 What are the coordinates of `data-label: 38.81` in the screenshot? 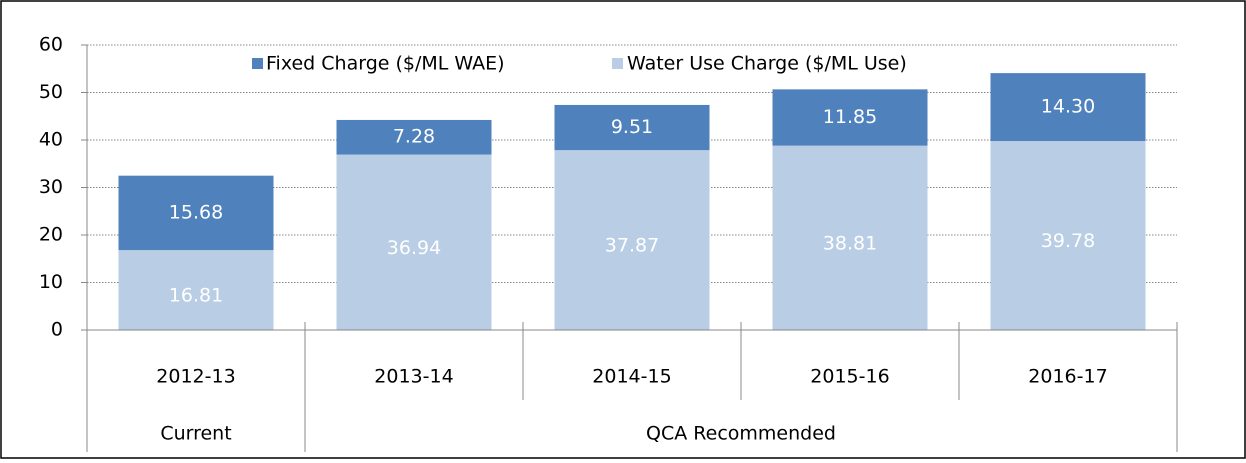 It's located at (850, 243).